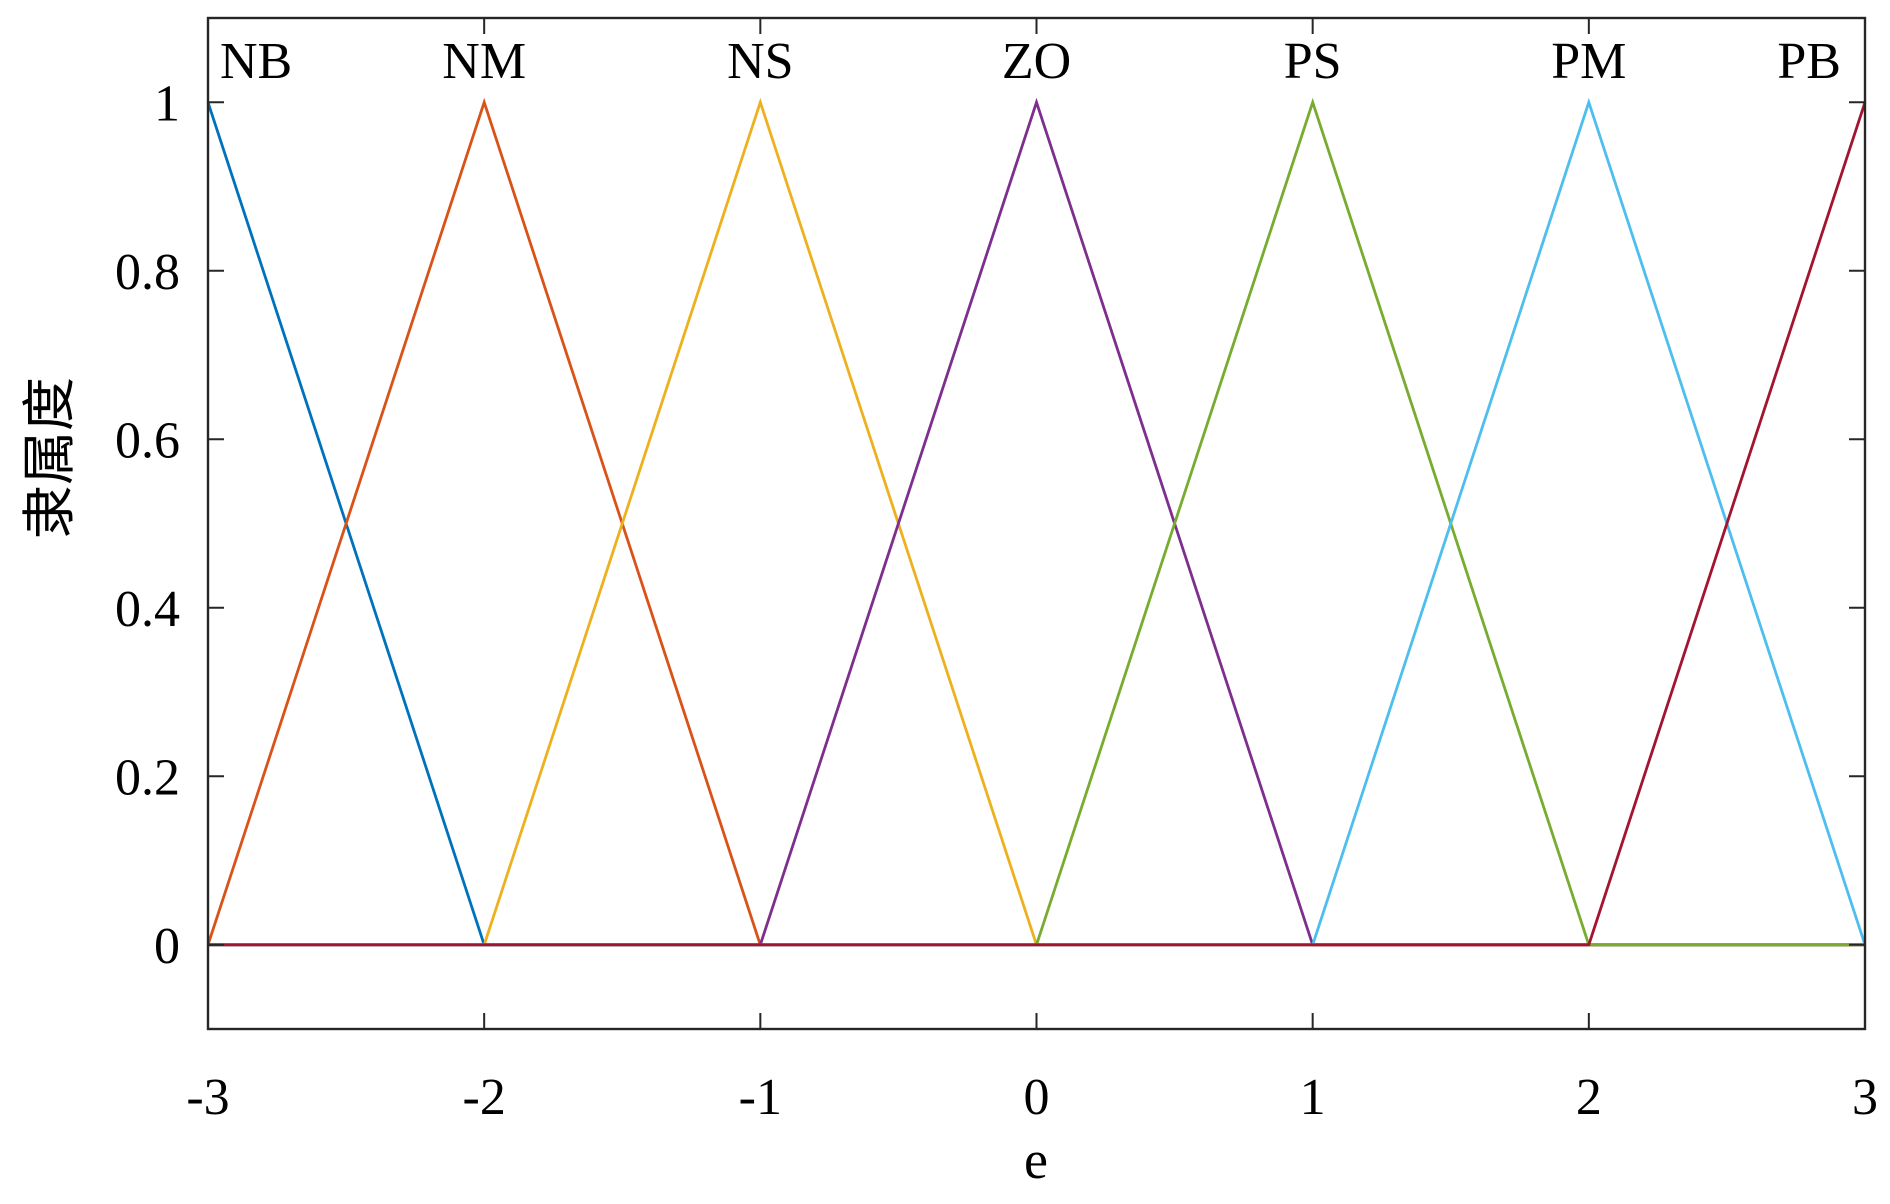 The image size is (1890, 1204). I want to click on x-tick-label: 3, so click(1865, 1097).